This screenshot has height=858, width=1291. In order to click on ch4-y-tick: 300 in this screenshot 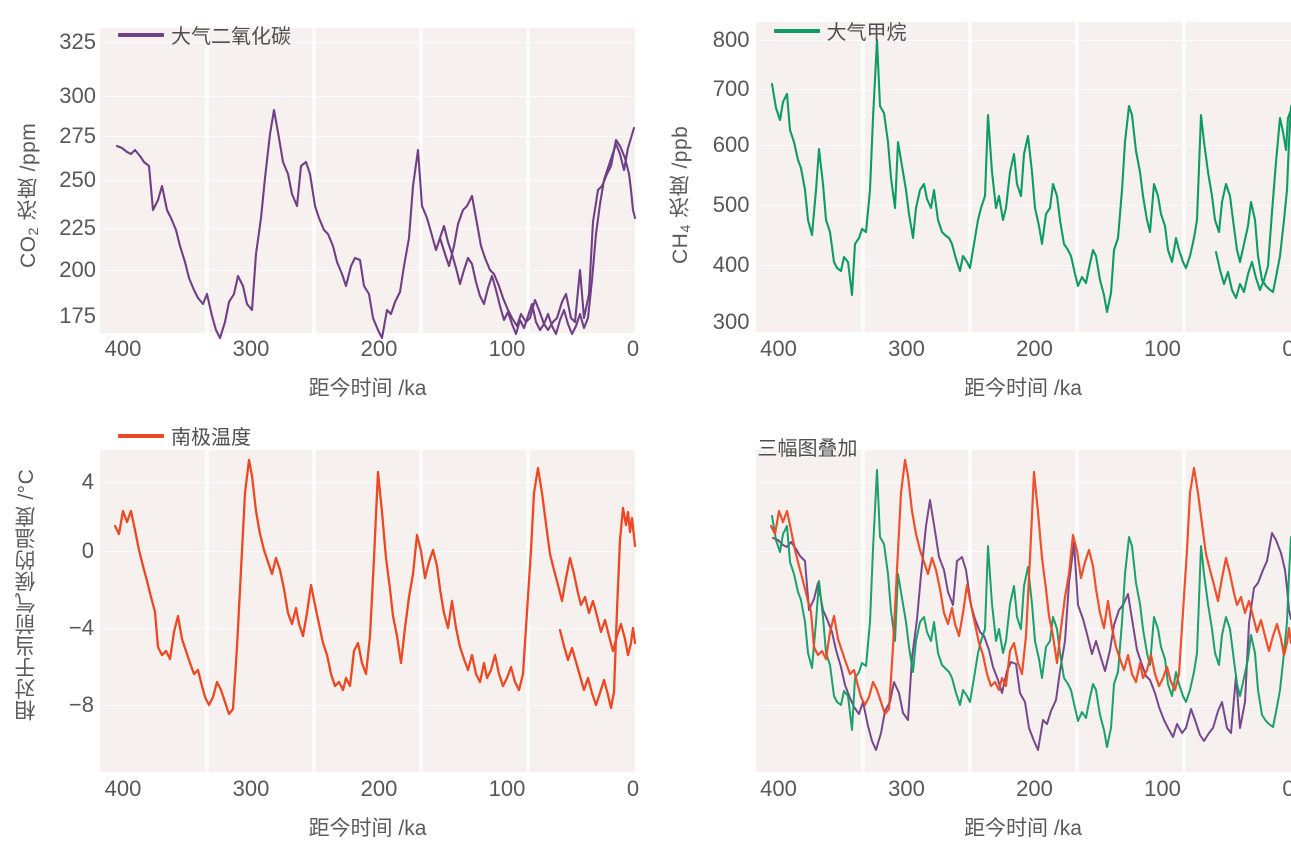, I will do `click(731, 321)`.